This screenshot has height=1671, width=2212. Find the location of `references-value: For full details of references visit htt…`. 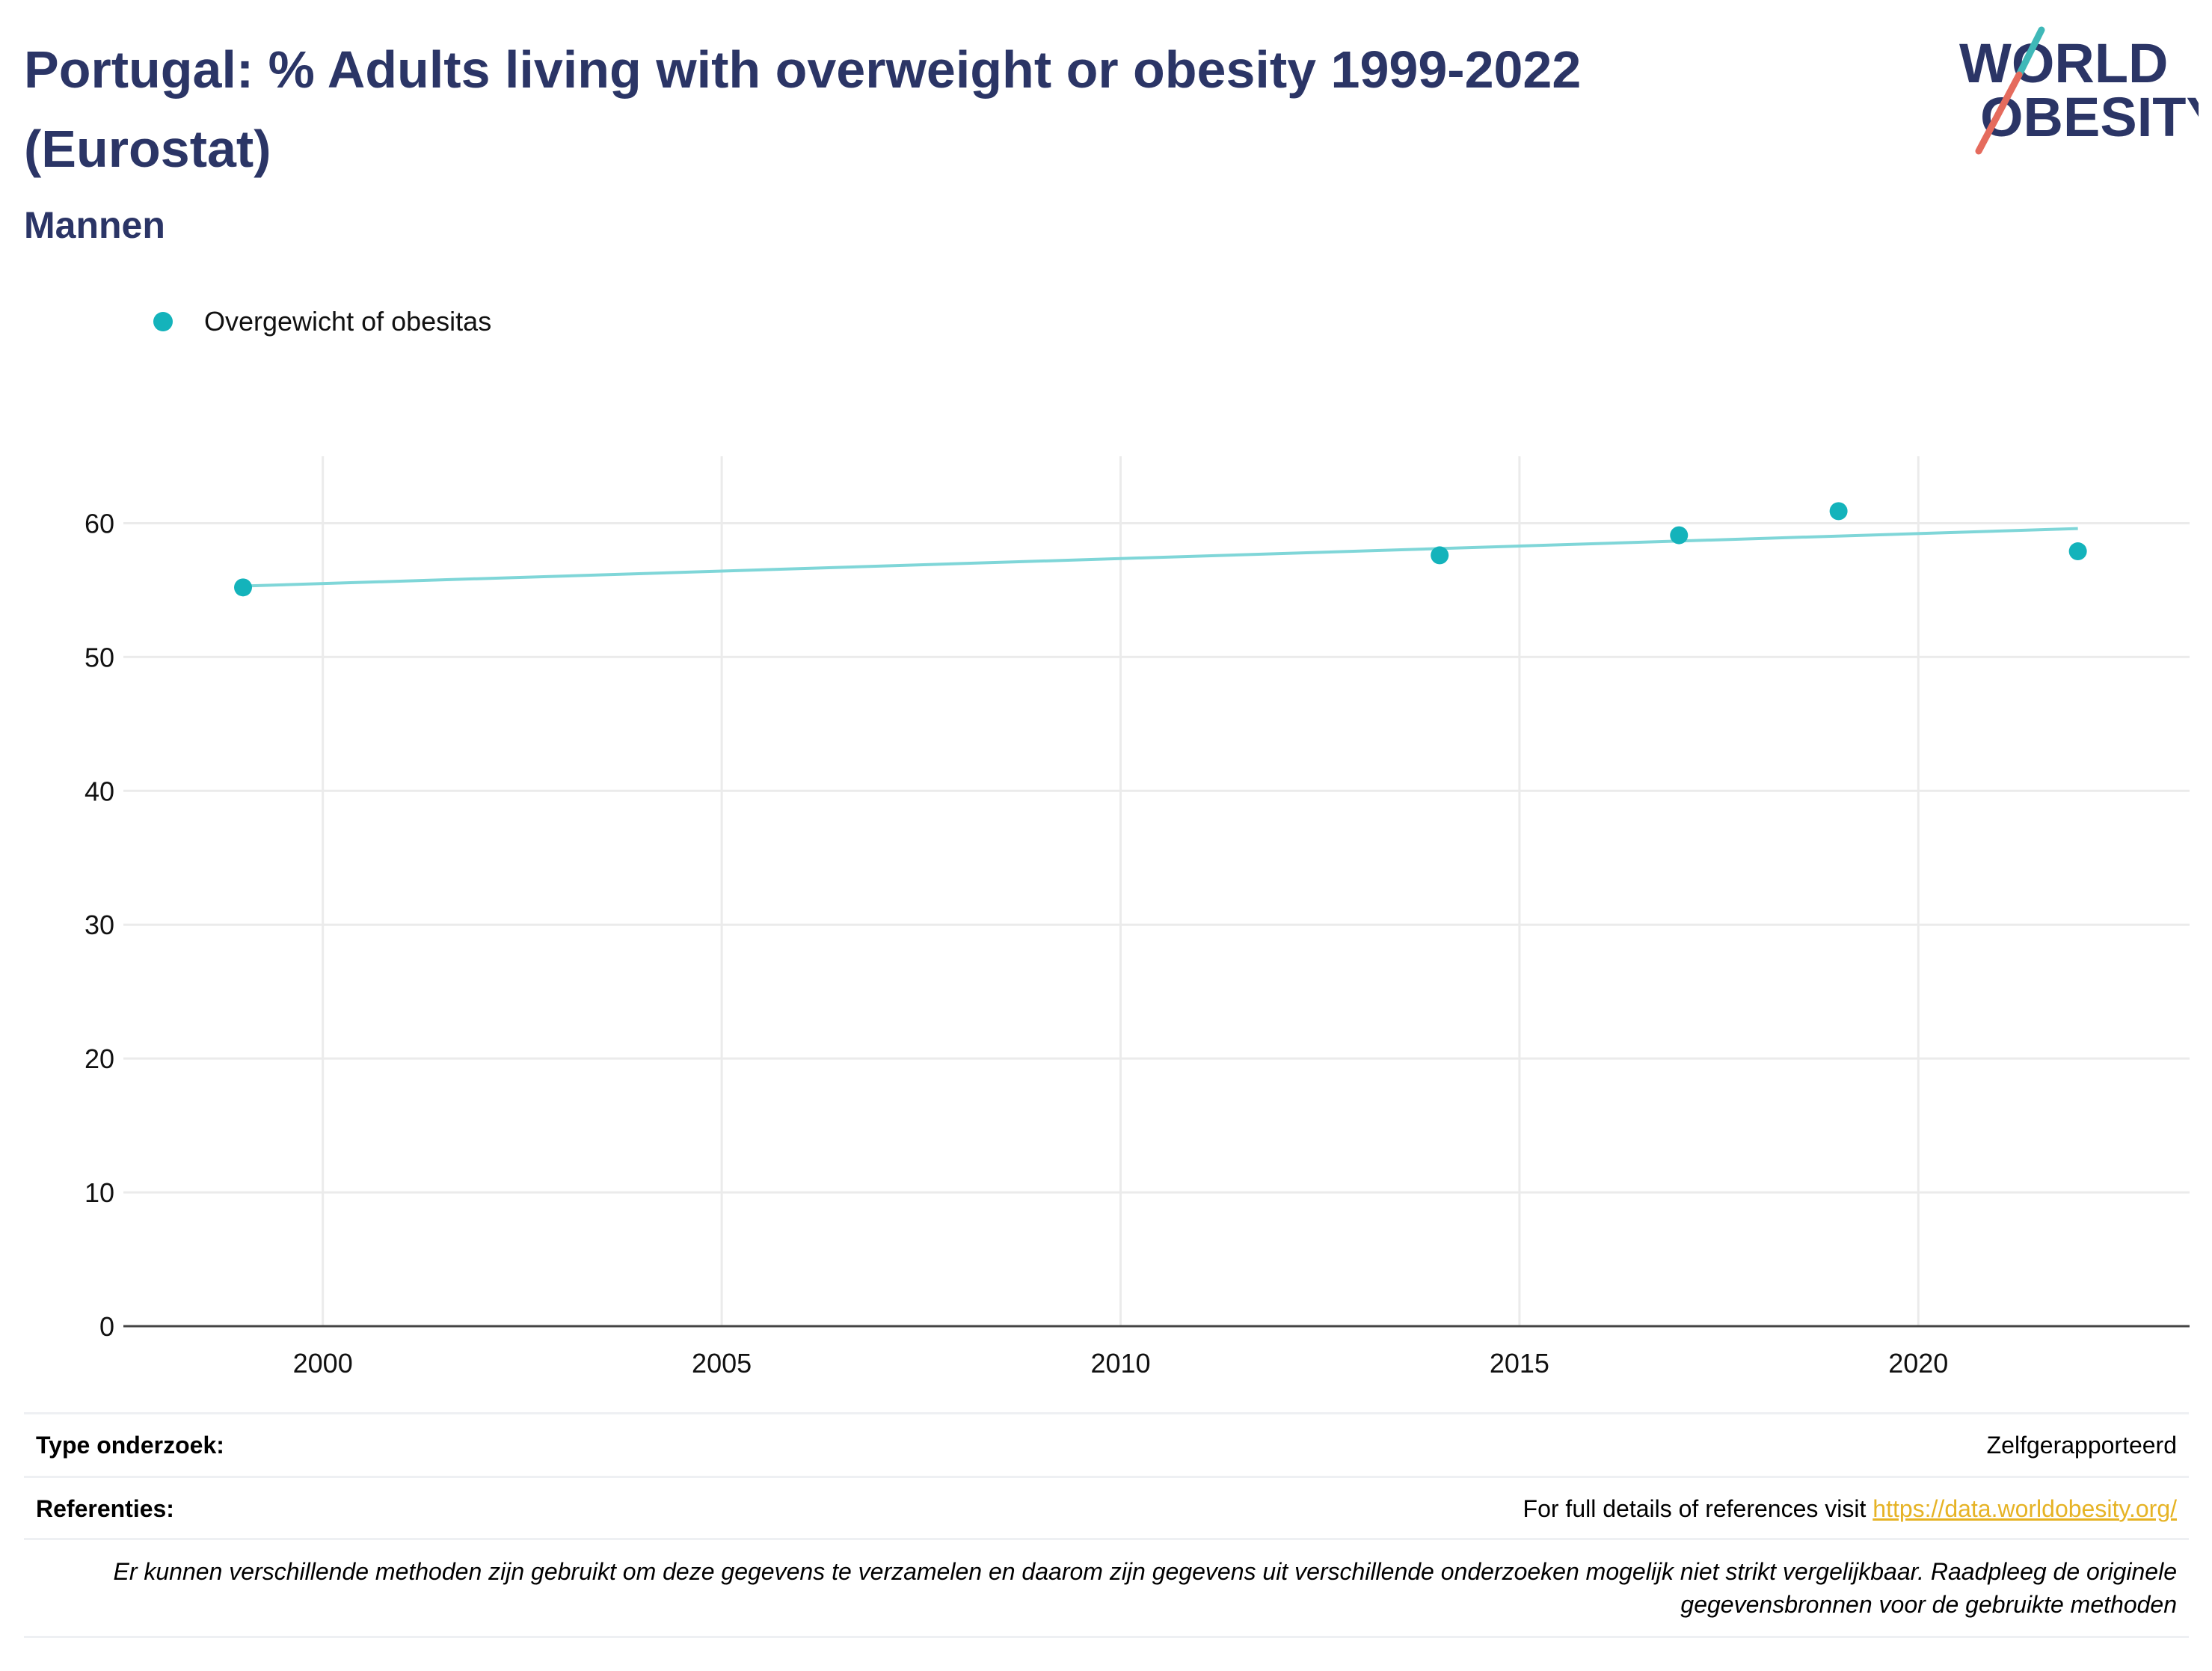

references-value: For full details of references visit htt… is located at coordinates (1856, 1509).